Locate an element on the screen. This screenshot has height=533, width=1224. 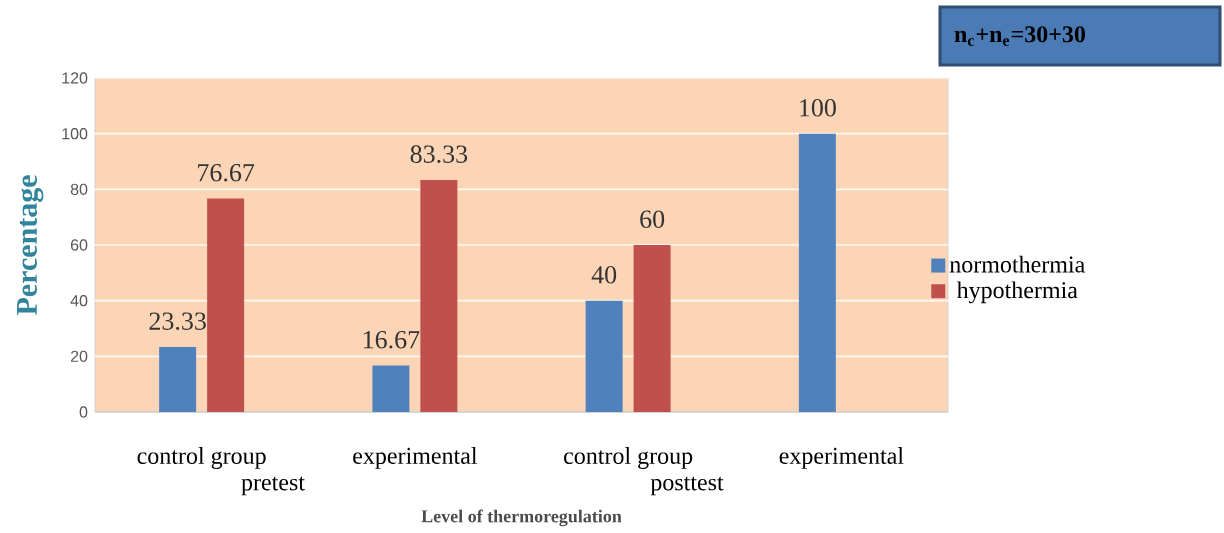
y-tick-label: 20 is located at coordinates (79, 356).